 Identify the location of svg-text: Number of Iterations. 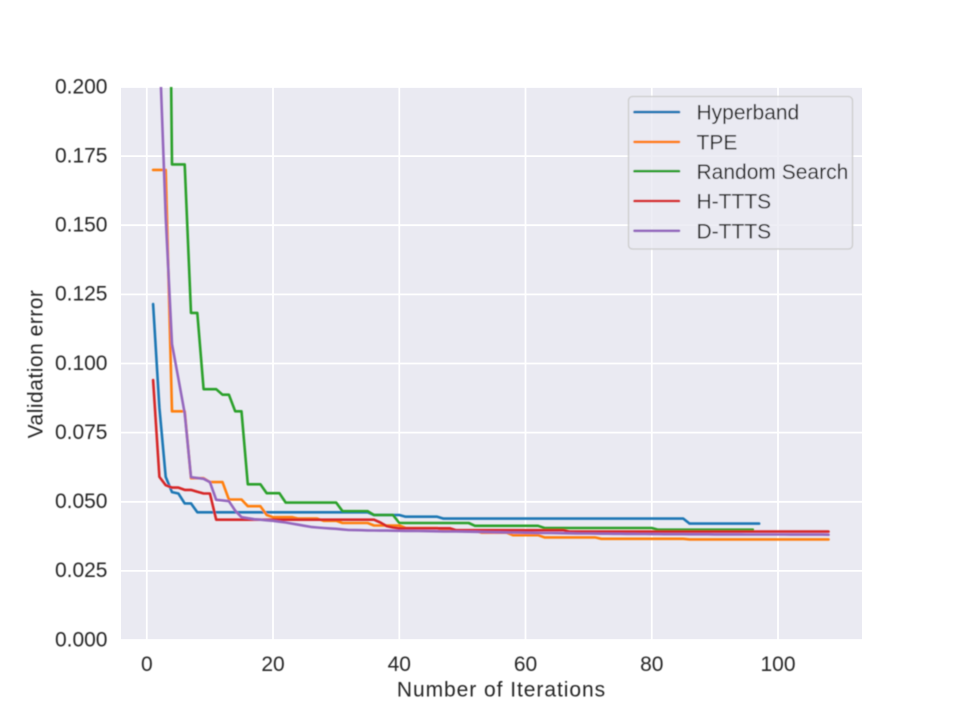
(501, 689).